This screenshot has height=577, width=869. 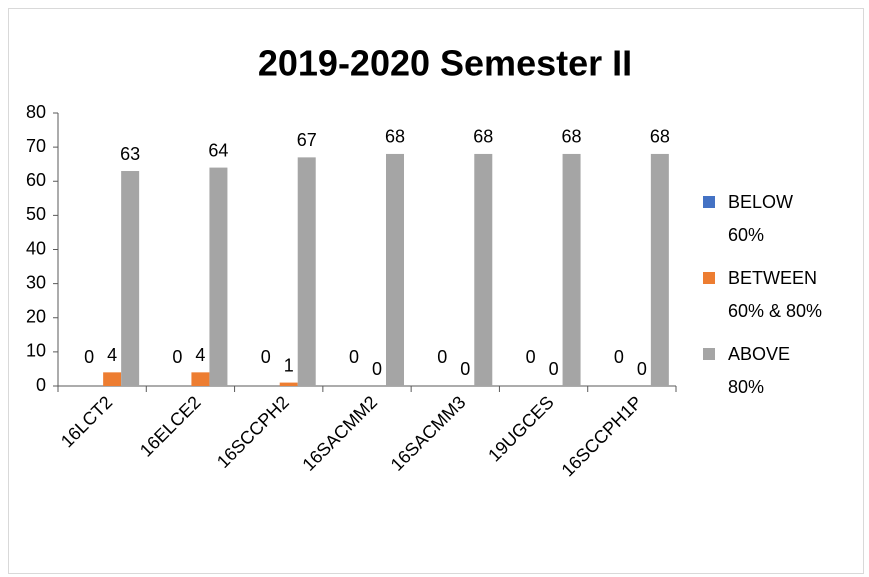 I want to click on data-label: 63, so click(x=130, y=154).